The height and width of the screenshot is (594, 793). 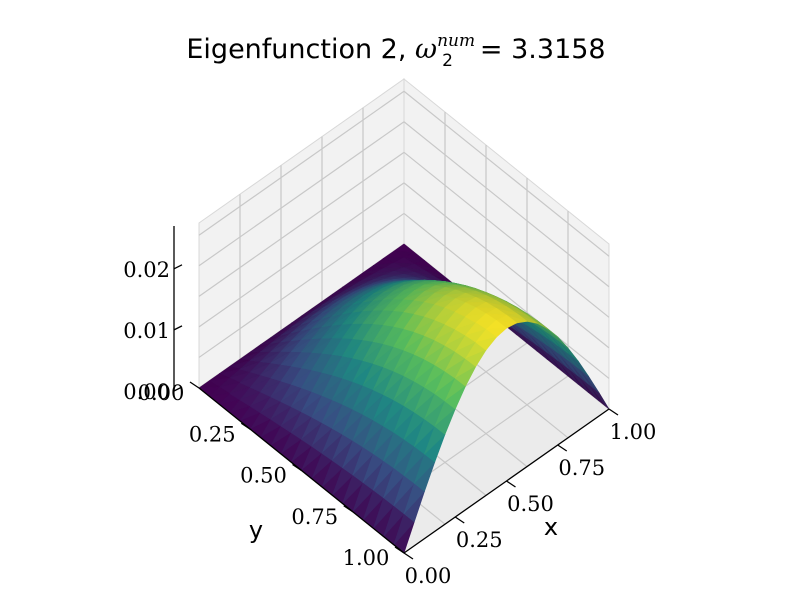 What do you see at coordinates (146, 392) in the screenshot?
I see `z-tick-label: 0.00` at bounding box center [146, 392].